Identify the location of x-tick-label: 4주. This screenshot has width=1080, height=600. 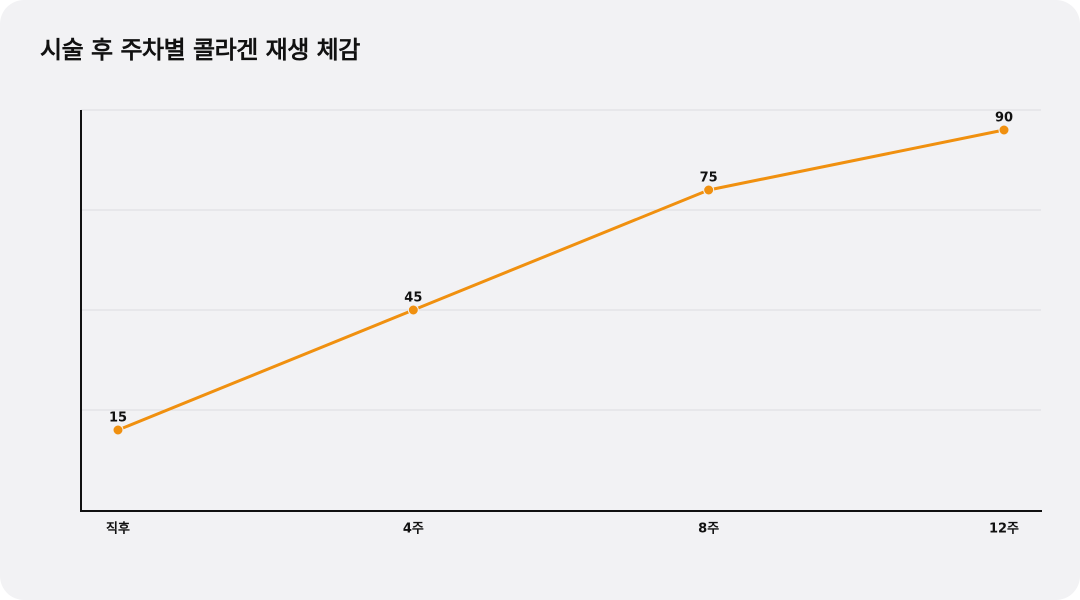
(413, 529).